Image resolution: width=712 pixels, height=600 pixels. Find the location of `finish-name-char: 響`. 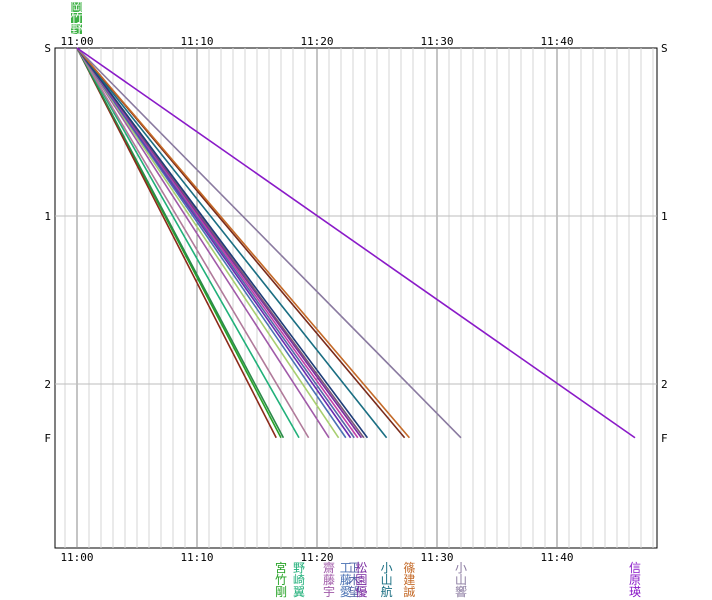

finish-name-char: 響 is located at coordinates (461, 591).